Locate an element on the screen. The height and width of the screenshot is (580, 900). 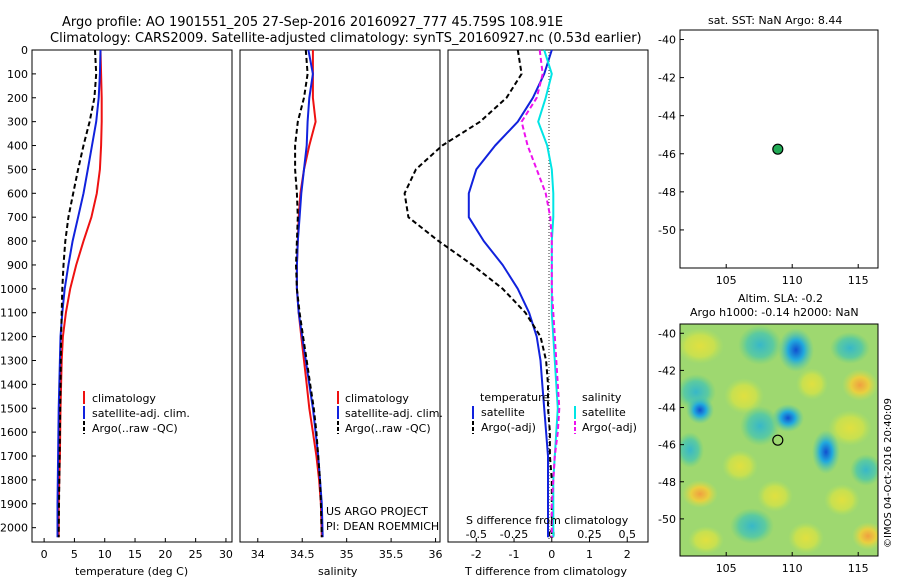
difference-profiles is located at coordinates (482, 293).